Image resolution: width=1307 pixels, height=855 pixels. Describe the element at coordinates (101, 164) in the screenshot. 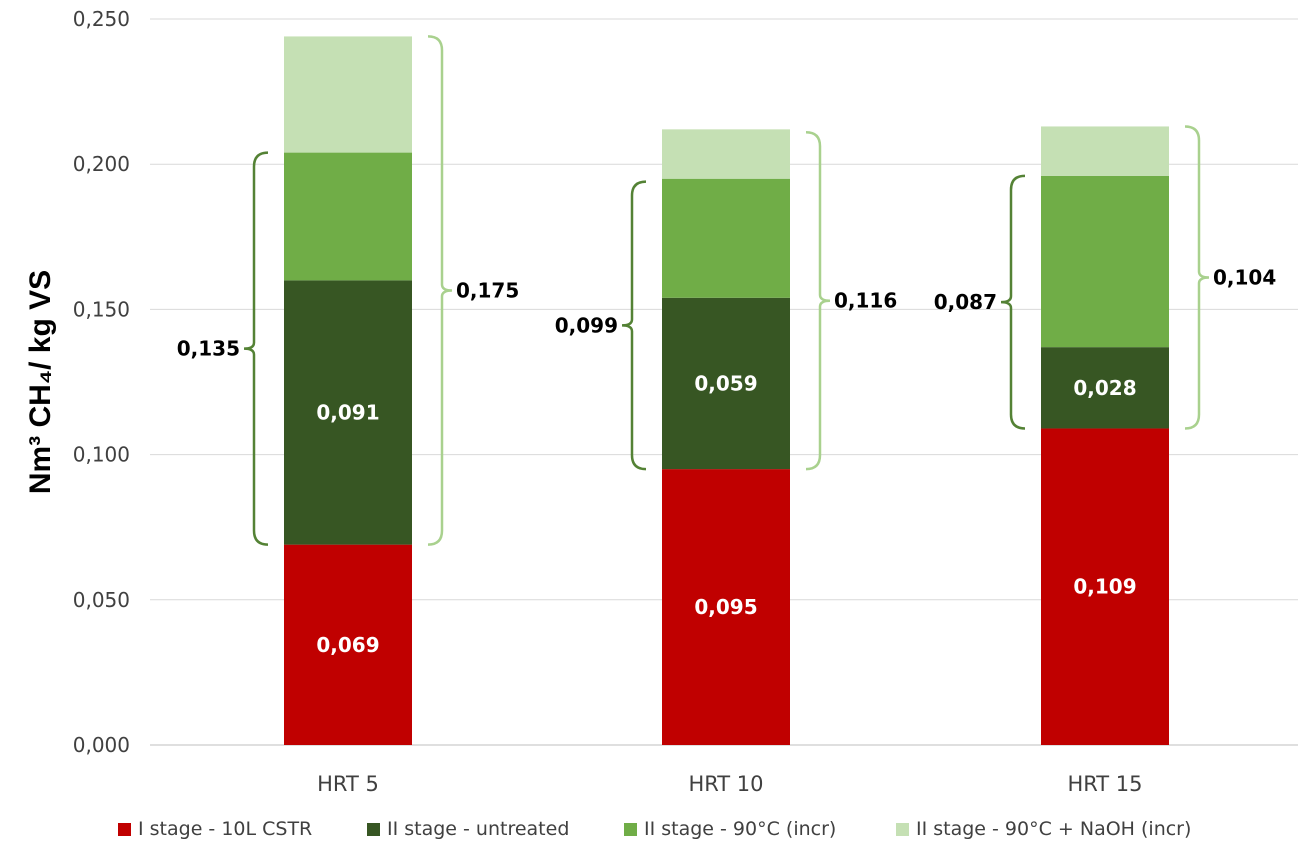

I see `y-tick-label: 0,200` at that location.